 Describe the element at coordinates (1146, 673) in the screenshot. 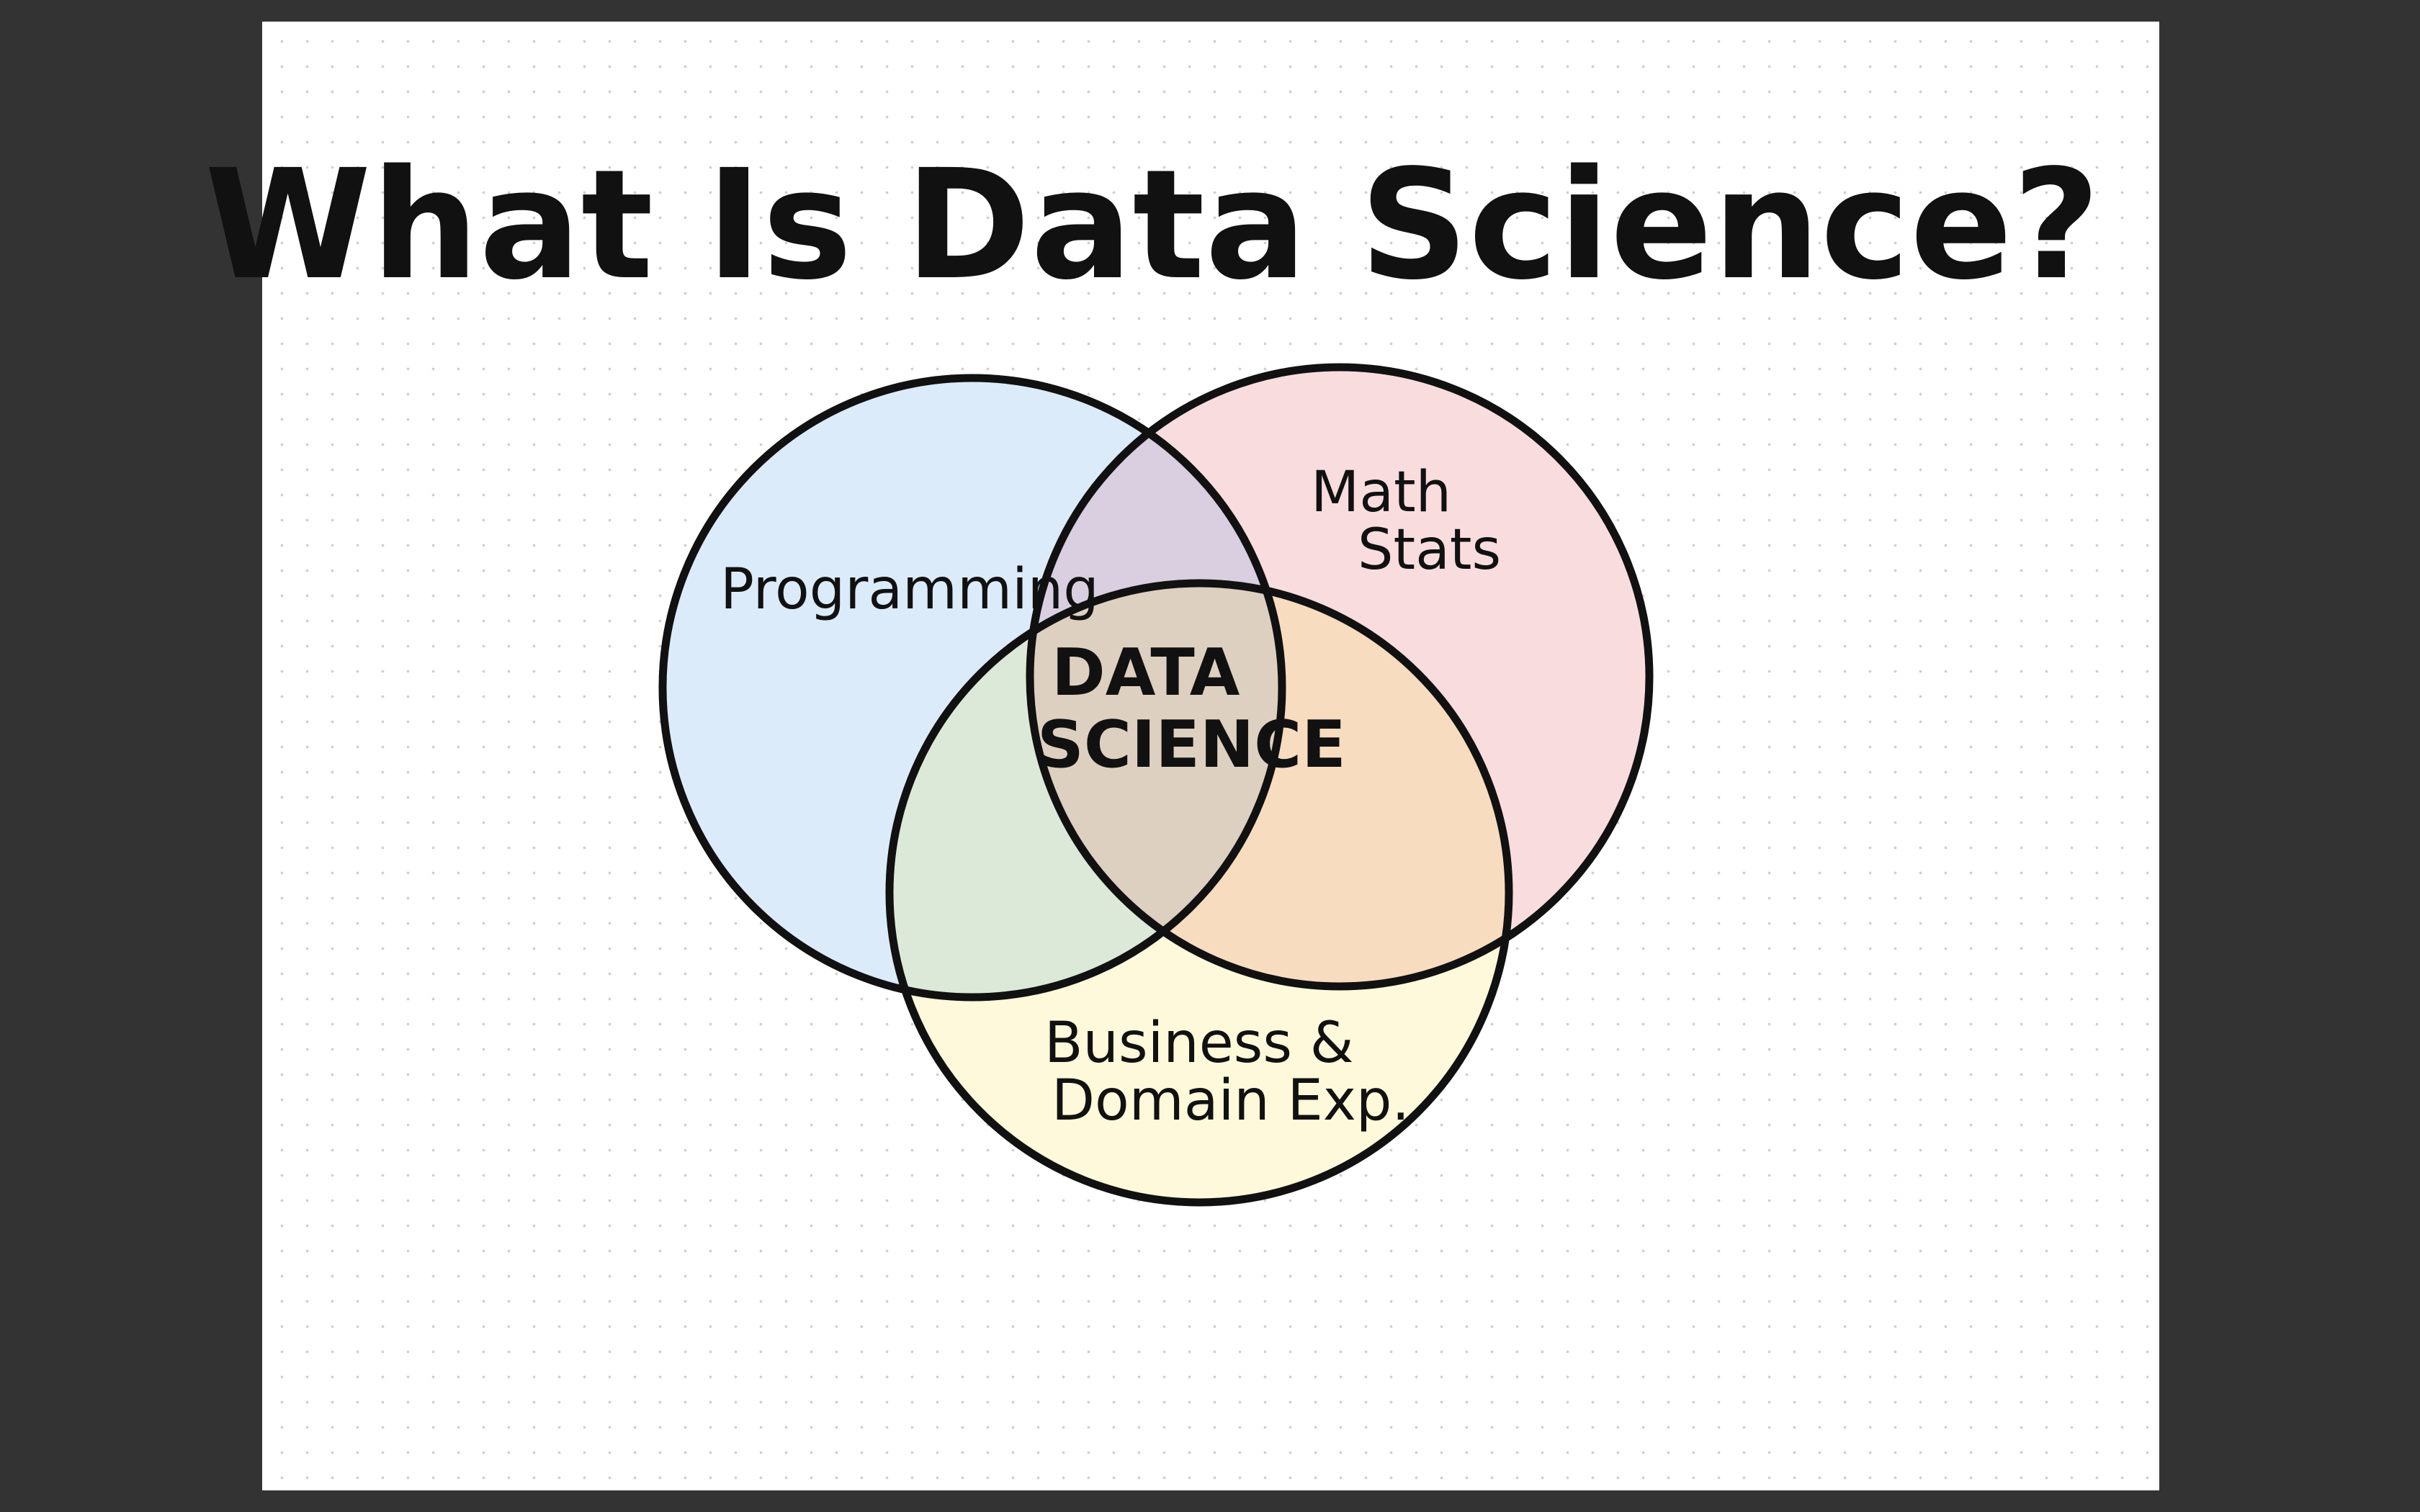

I see `data-label: DATA` at that location.